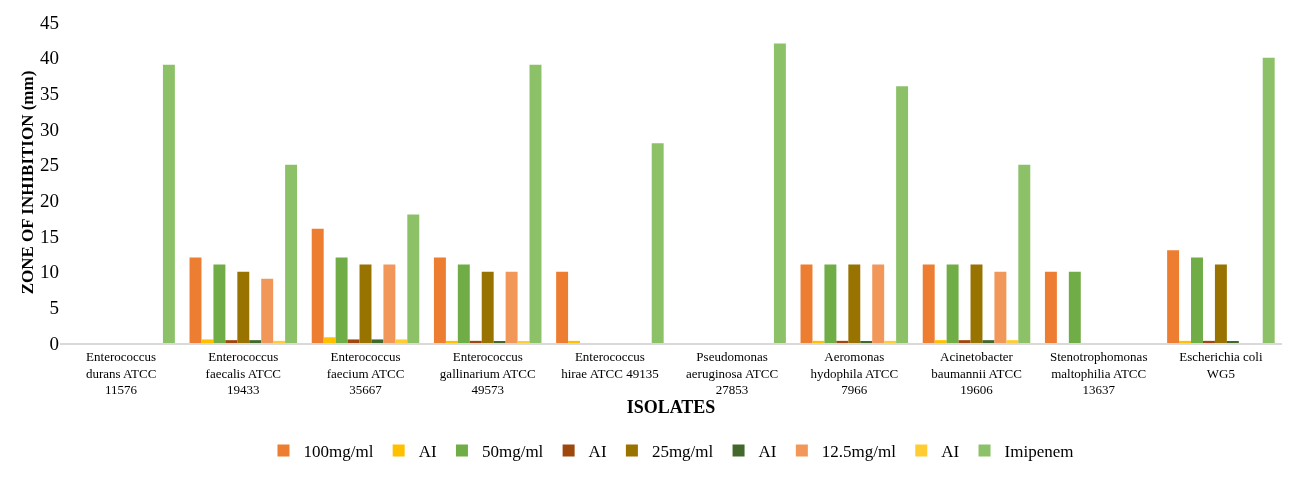 The height and width of the screenshot is (479, 1292). I want to click on legend-label: Imipenem, so click(1039, 452).